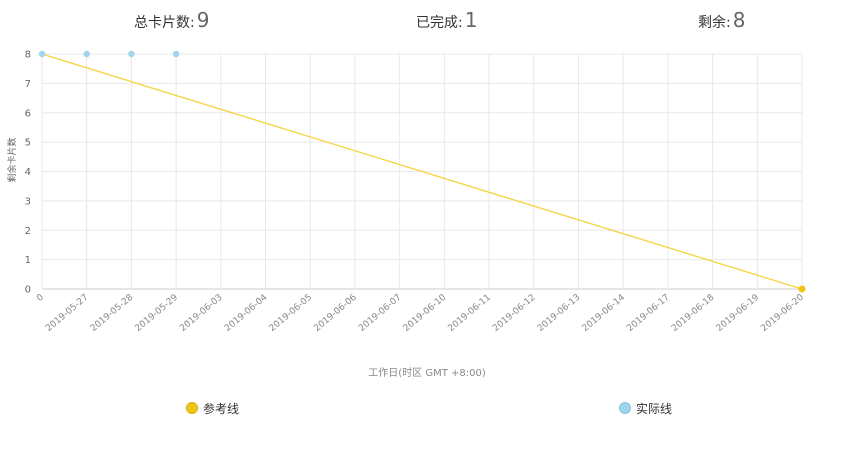  Describe the element at coordinates (471, 20) in the screenshot. I see `completed-value: 1` at that location.